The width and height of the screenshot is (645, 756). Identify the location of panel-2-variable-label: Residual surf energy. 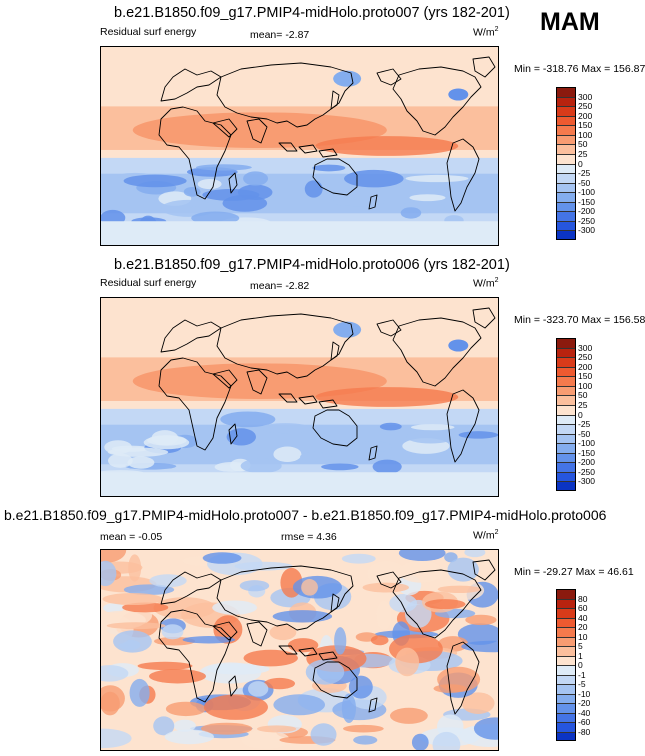
(148, 283).